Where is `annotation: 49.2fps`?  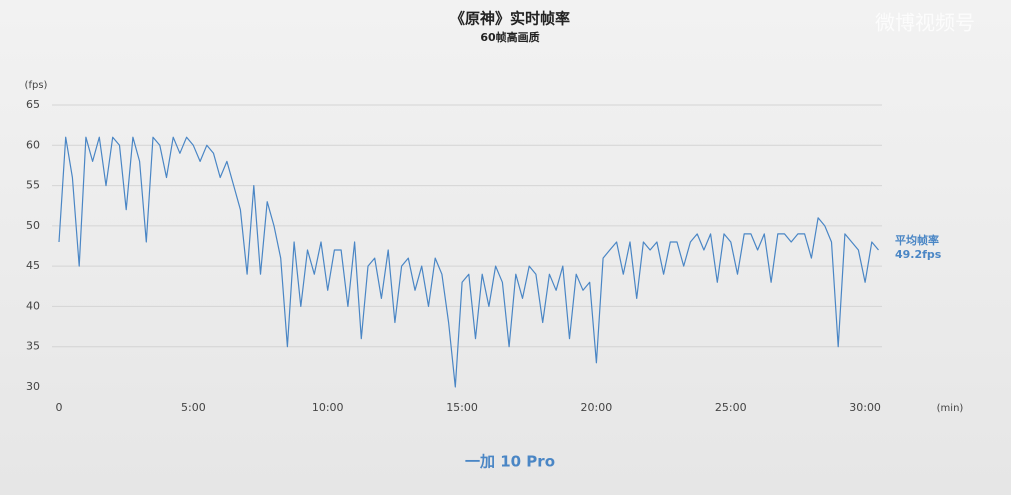 annotation: 49.2fps is located at coordinates (918, 254).